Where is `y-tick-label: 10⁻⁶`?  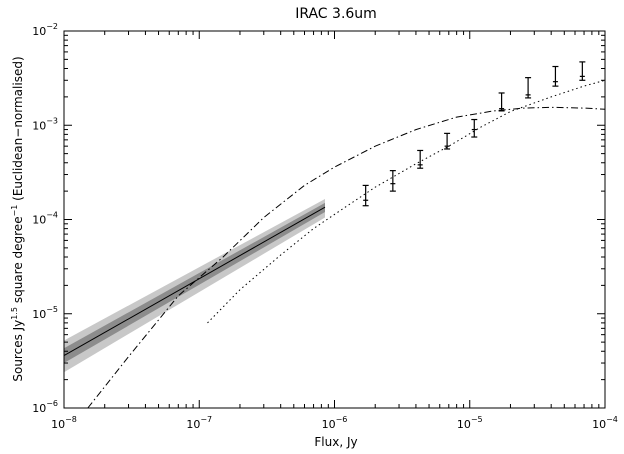 y-tick-label: 10⁻⁶ is located at coordinates (45, 407).